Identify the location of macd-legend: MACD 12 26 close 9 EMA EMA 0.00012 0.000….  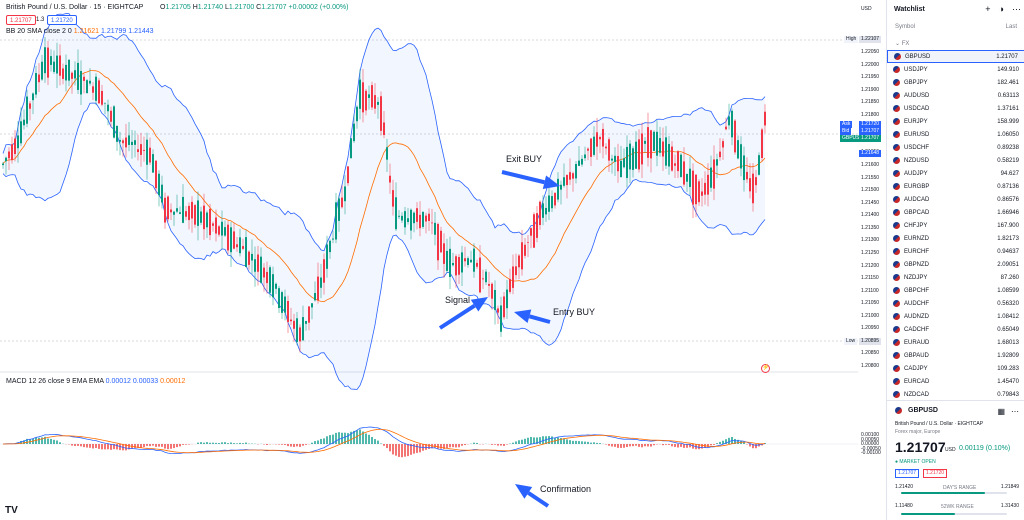
(95, 381).